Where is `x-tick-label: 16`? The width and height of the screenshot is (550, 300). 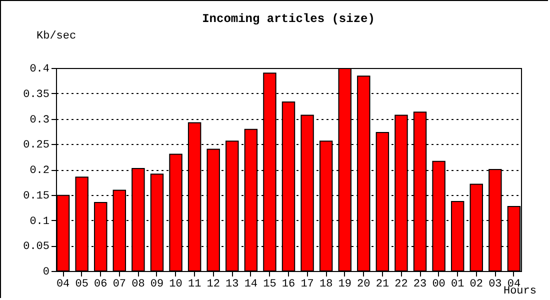
x-tick-label: 16 is located at coordinates (289, 284).